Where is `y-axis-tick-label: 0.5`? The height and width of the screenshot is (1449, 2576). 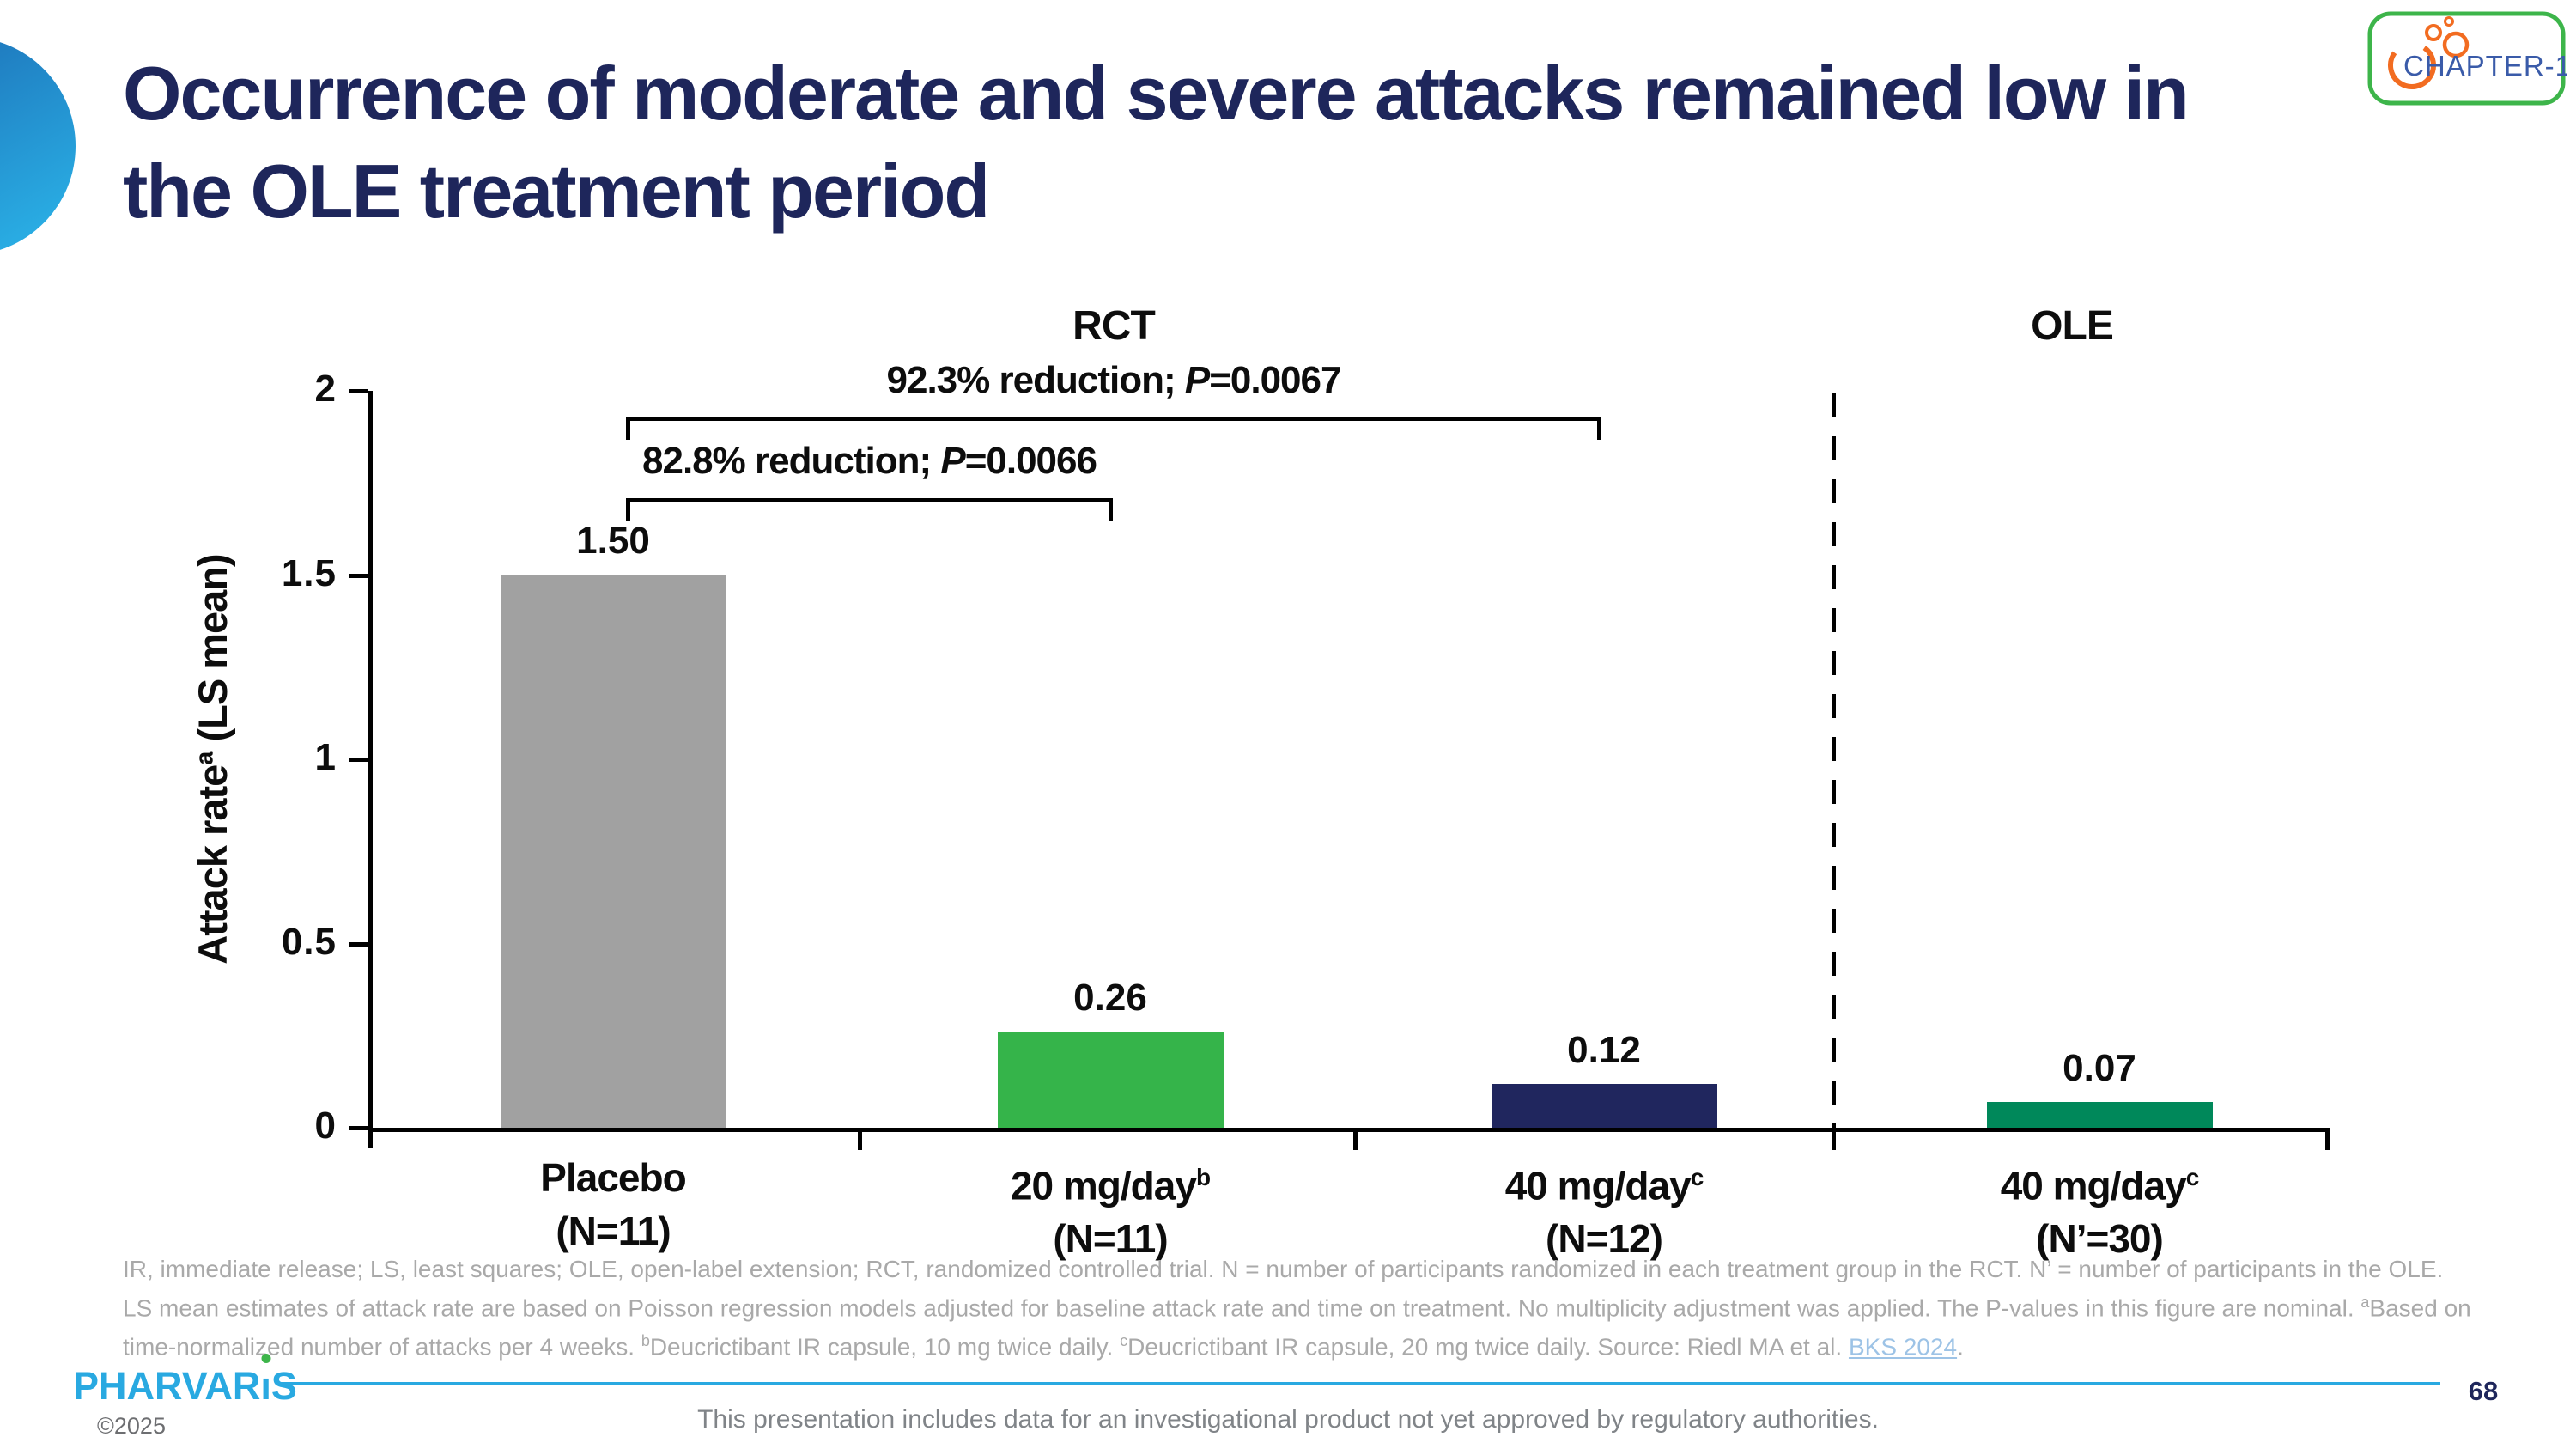 y-axis-tick-label: 0.5 is located at coordinates (309, 941).